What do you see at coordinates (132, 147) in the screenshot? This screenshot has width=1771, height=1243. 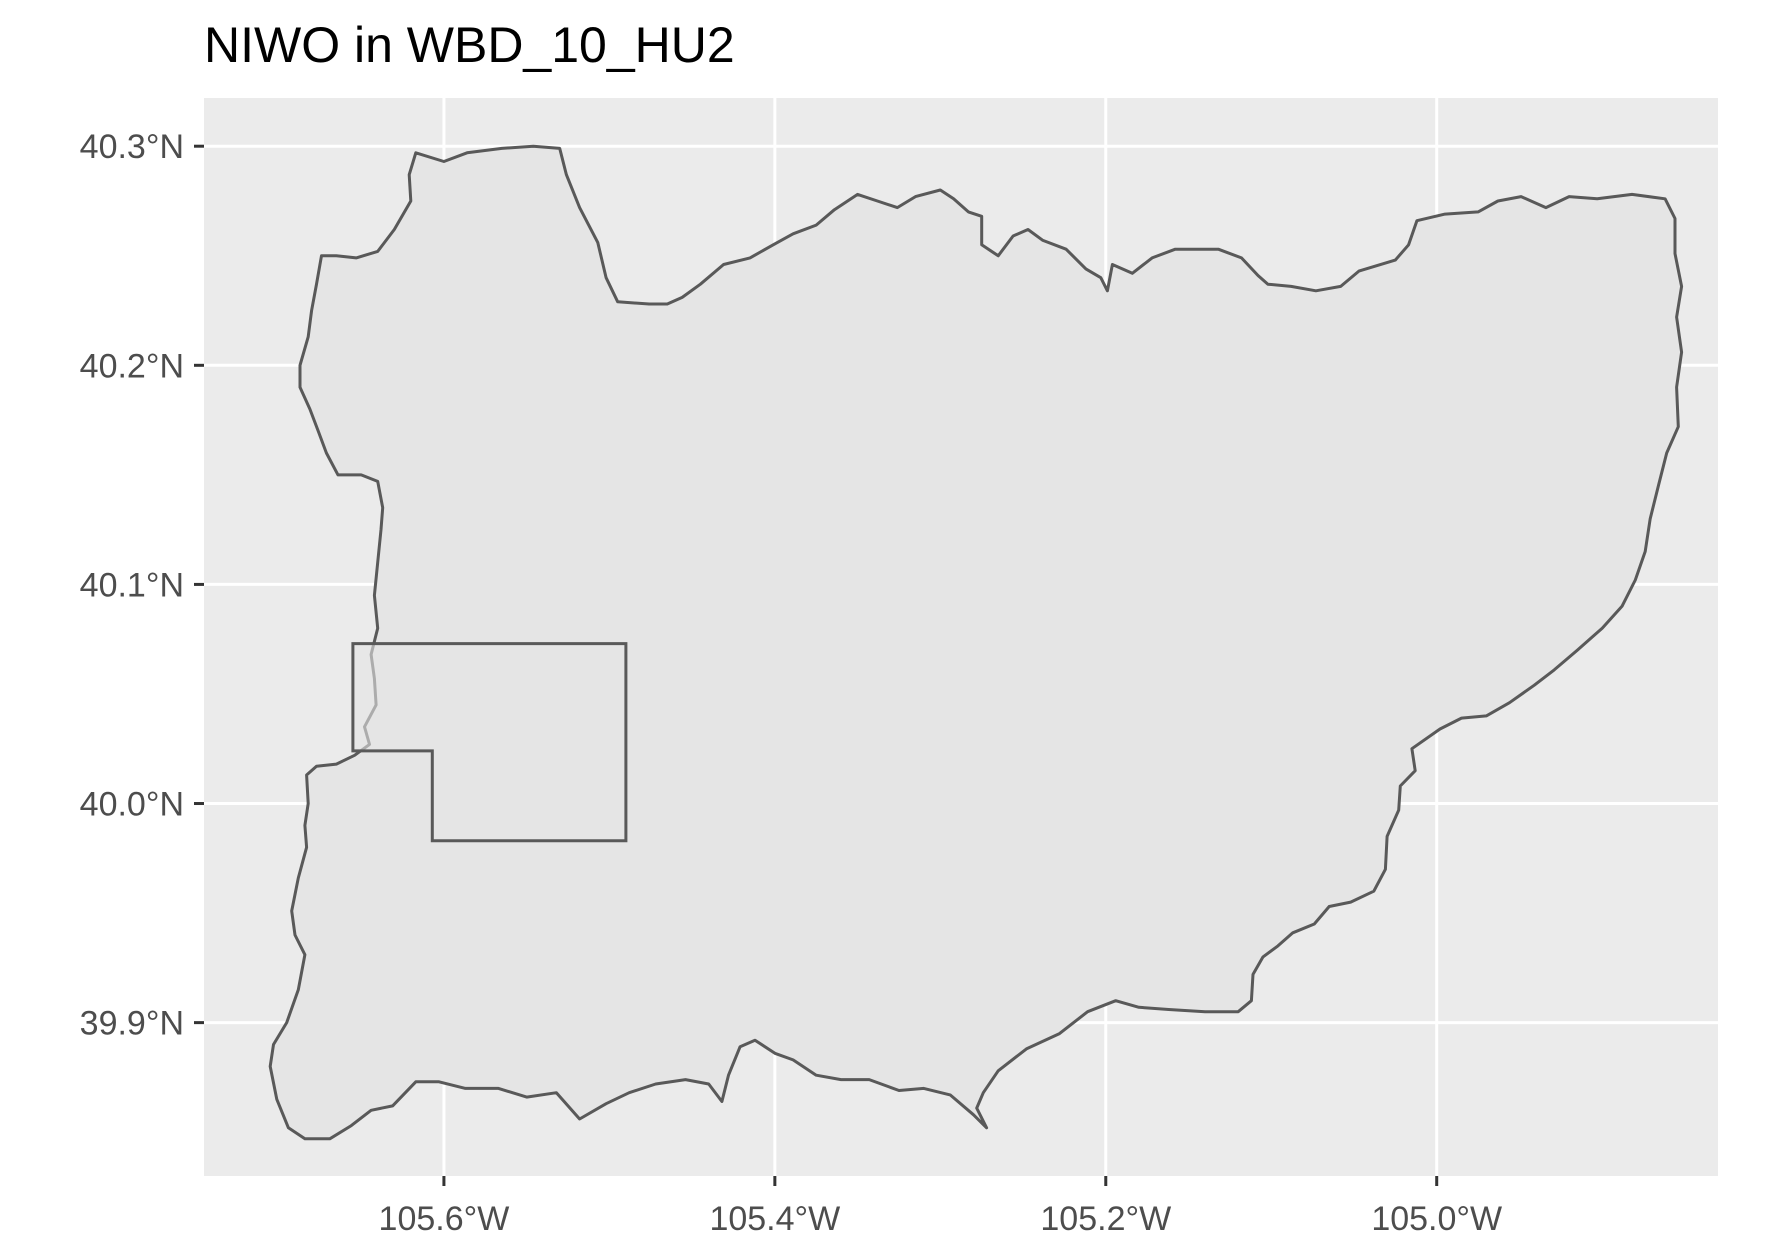 I see `y-tick-label: 40.3°N` at bounding box center [132, 147].